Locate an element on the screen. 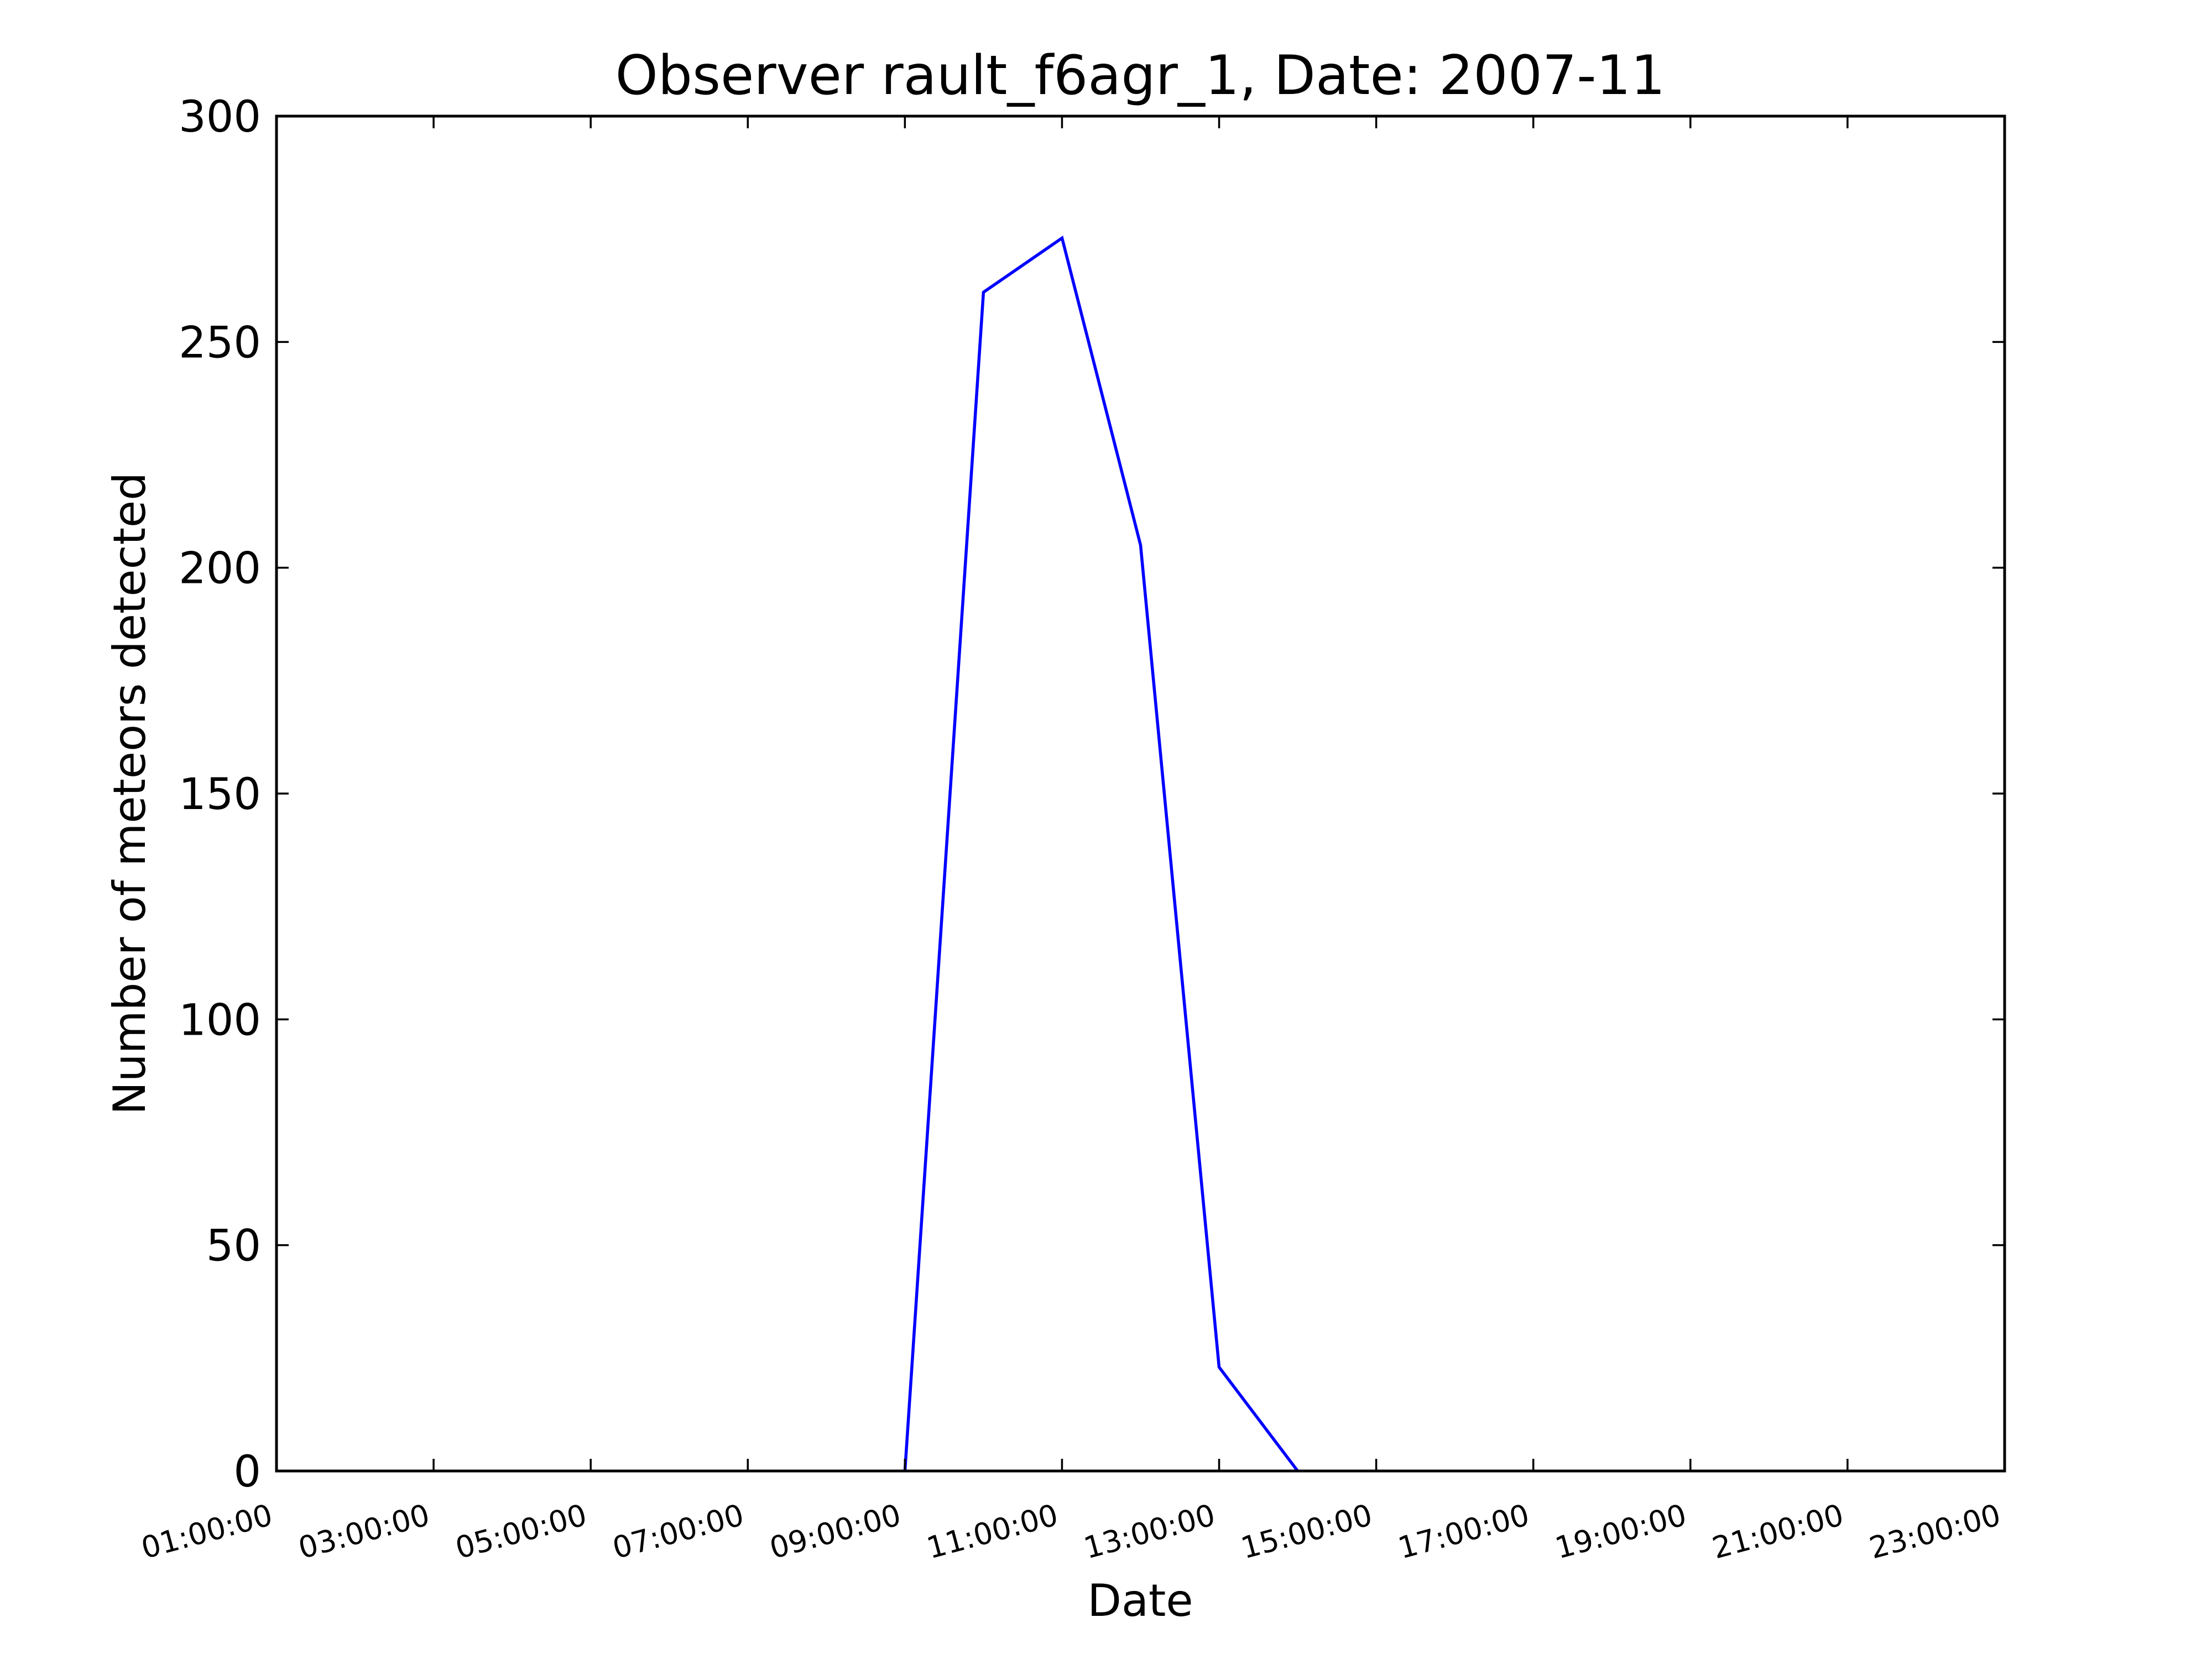 The image size is (2212, 1659). y-tick-label: 50 is located at coordinates (234, 1246).